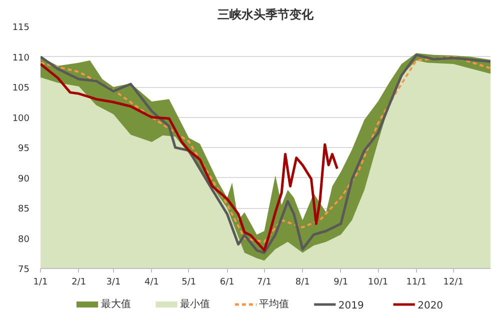 The image size is (500, 320). What do you see at coordinates (431, 306) in the screenshot?
I see `legend-label: 2020` at bounding box center [431, 306].